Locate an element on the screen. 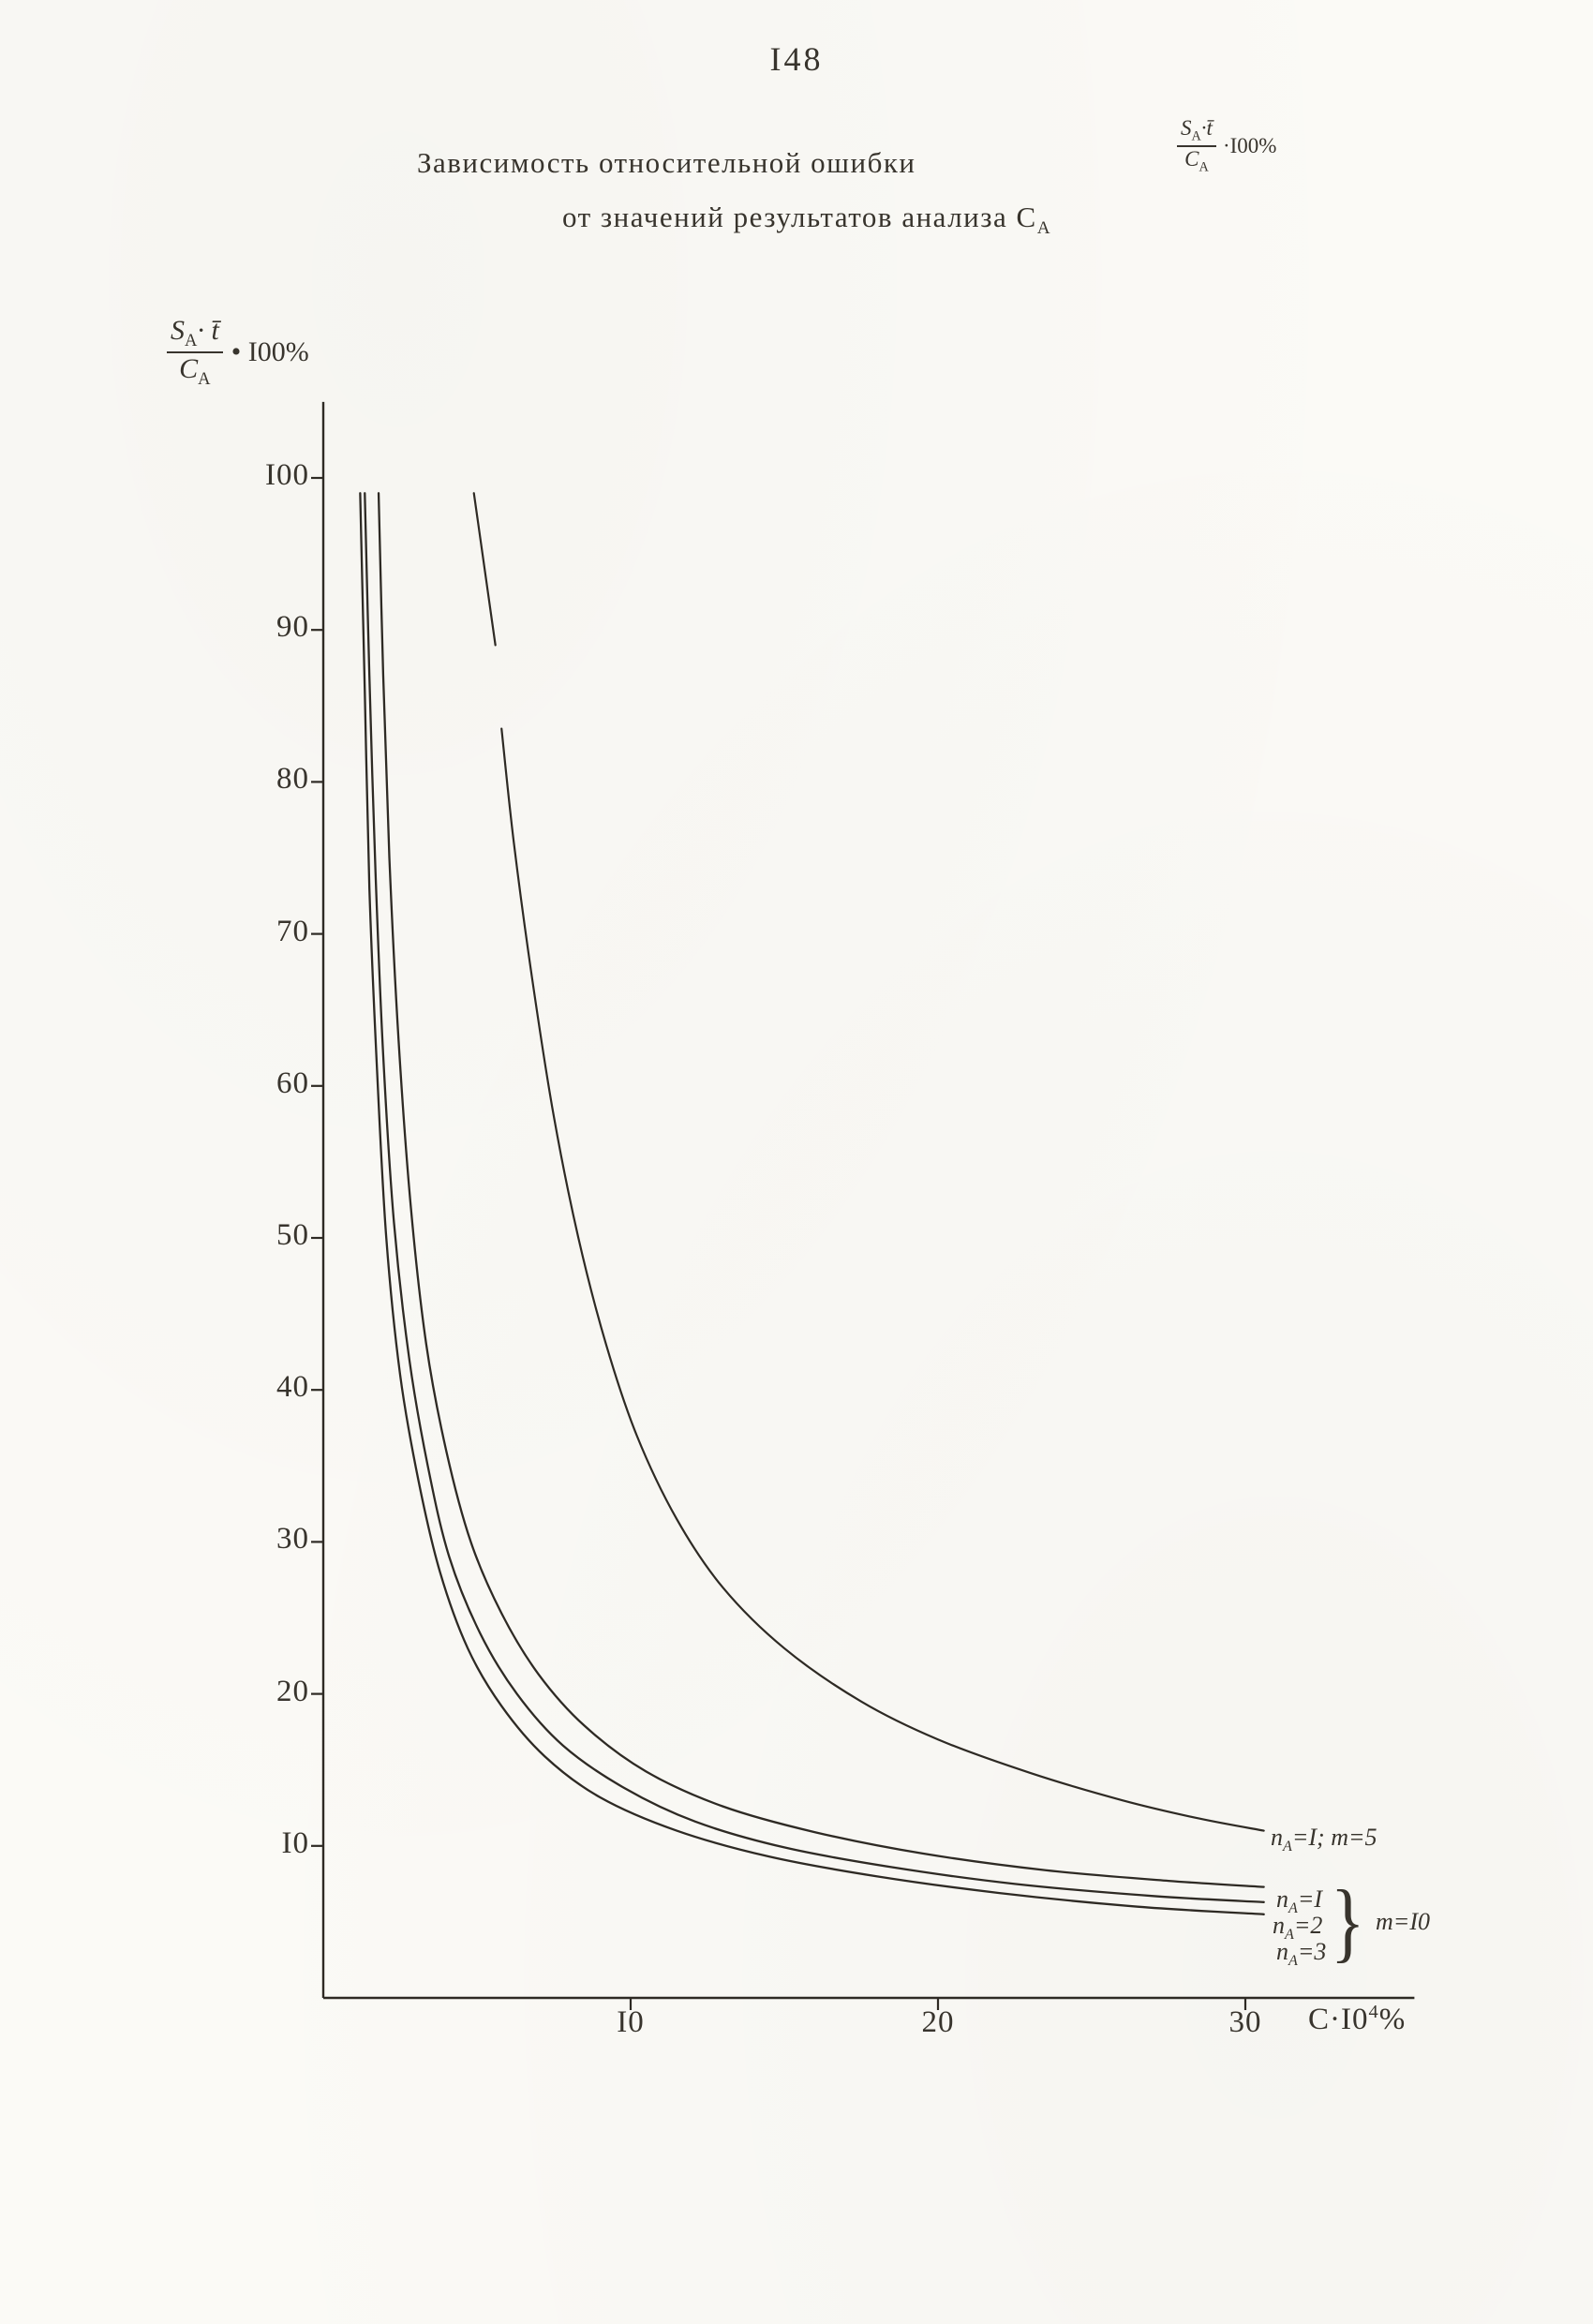  legend-m5-sub: A is located at coordinates (1287, 1847).